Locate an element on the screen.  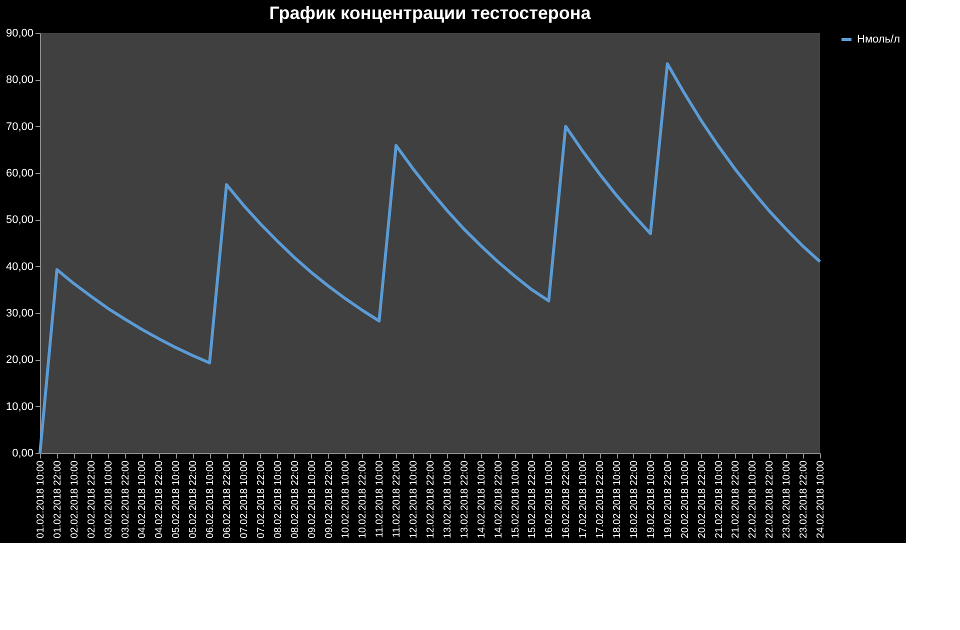
x-tick-label: 17.02.2018 22:00 is located at coordinates (600, 499).